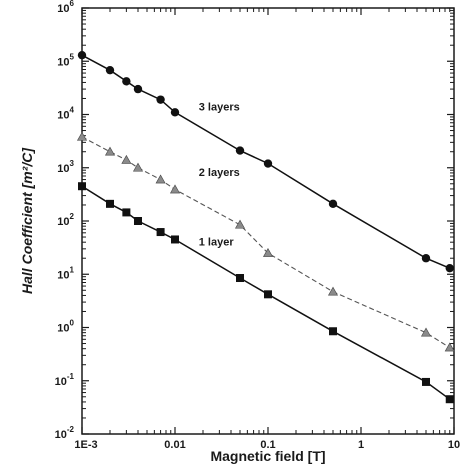 This screenshot has height=466, width=462. I want to click on y-tick-label: 10¹, so click(65, 273).